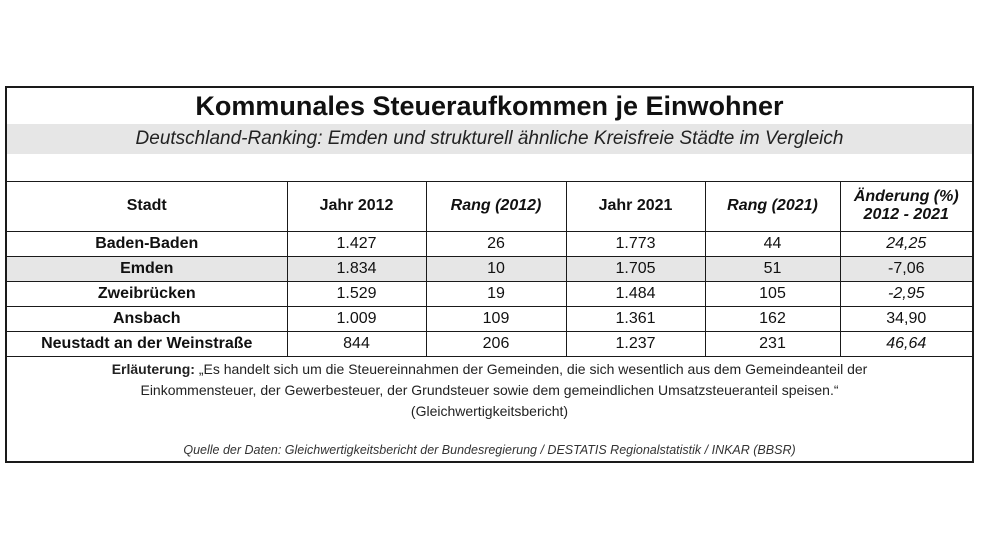 Image resolution: width=983 pixels, height=553 pixels. Describe the element at coordinates (635, 269) in the screenshot. I see `cell-jahr-2021: 1.705` at that location.